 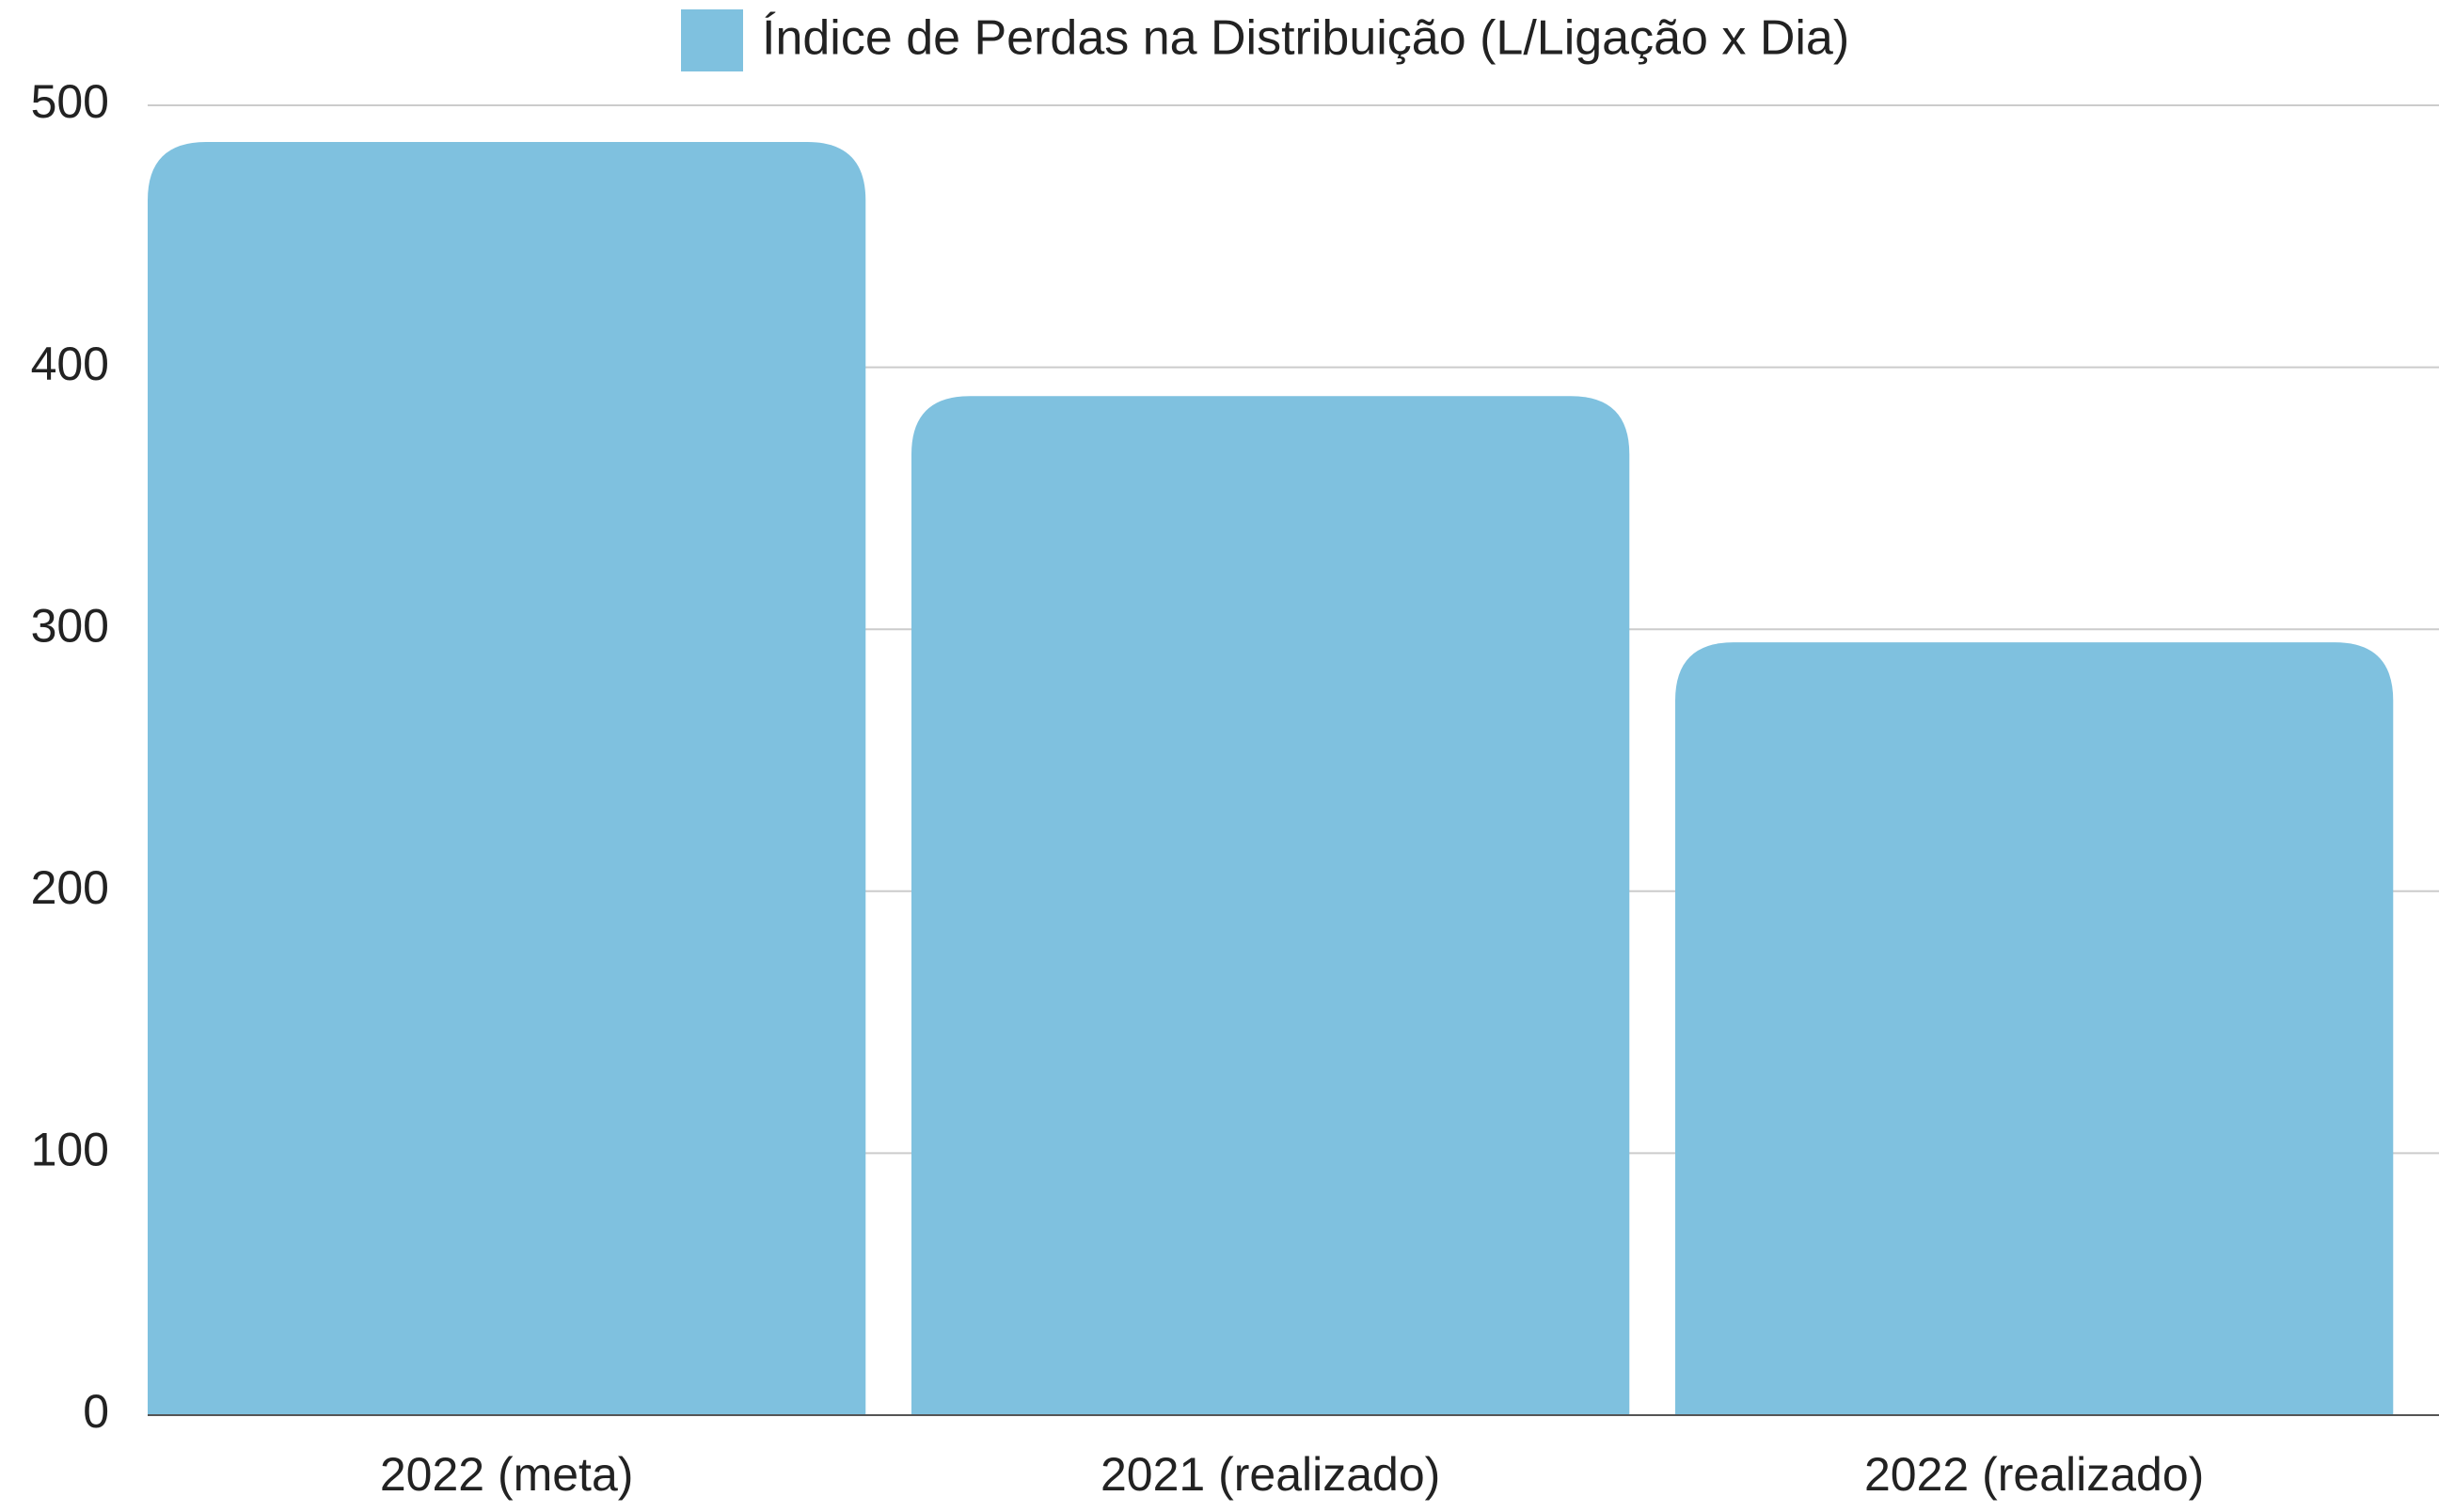 What do you see at coordinates (70, 364) in the screenshot?
I see `y-tick-label: 400` at bounding box center [70, 364].